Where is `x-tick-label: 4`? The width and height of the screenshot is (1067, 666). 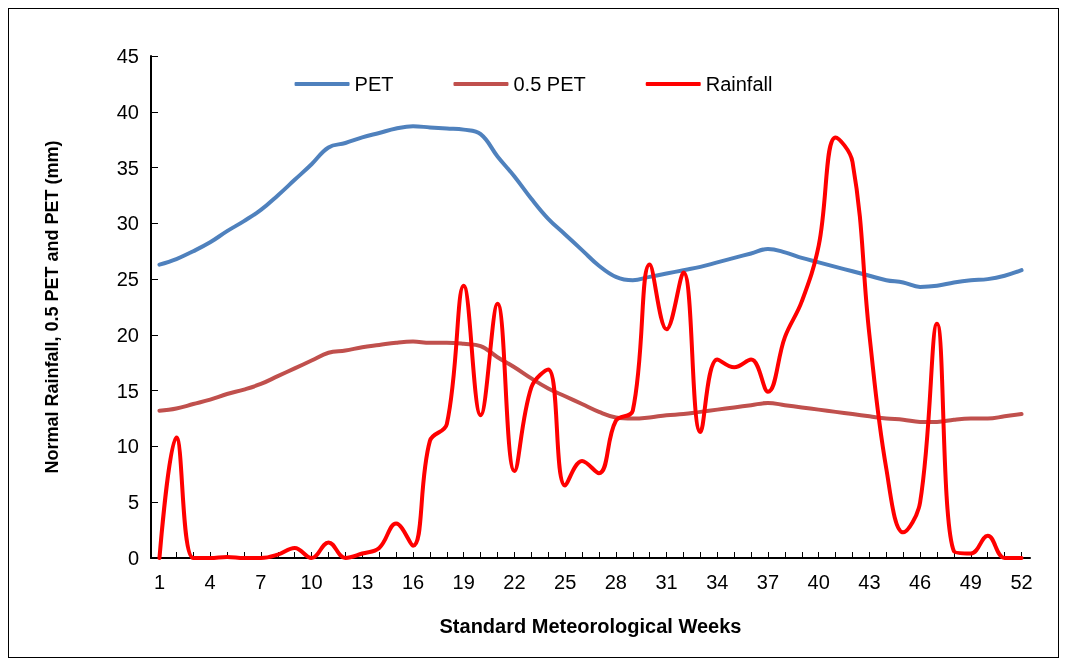
x-tick-label: 4 is located at coordinates (210, 582).